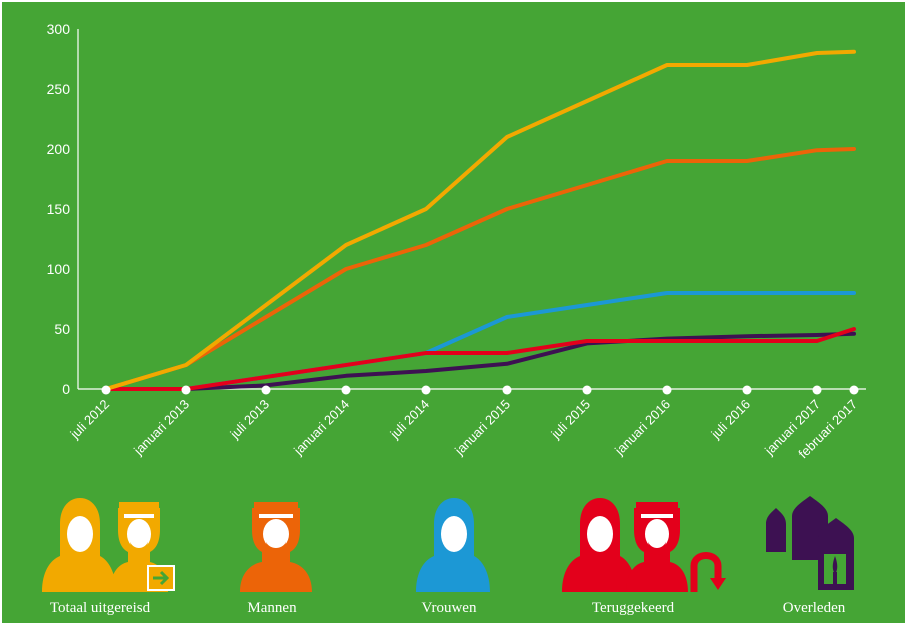  What do you see at coordinates (482, 428) in the screenshot?
I see `x-tick-label: januari 2015` at bounding box center [482, 428].